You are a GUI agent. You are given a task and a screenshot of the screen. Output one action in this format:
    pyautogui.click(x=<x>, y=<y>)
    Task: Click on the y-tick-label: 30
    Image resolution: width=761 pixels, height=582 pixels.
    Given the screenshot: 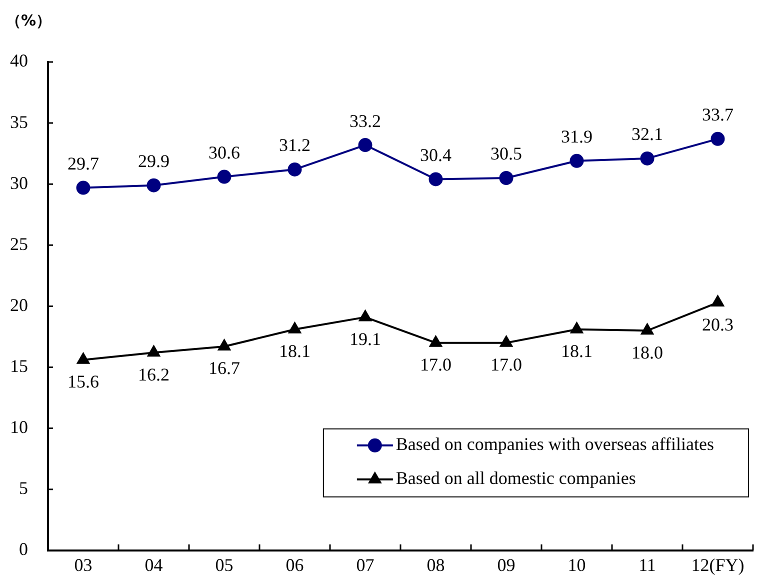 What is the action you would take?
    pyautogui.click(x=19, y=182)
    